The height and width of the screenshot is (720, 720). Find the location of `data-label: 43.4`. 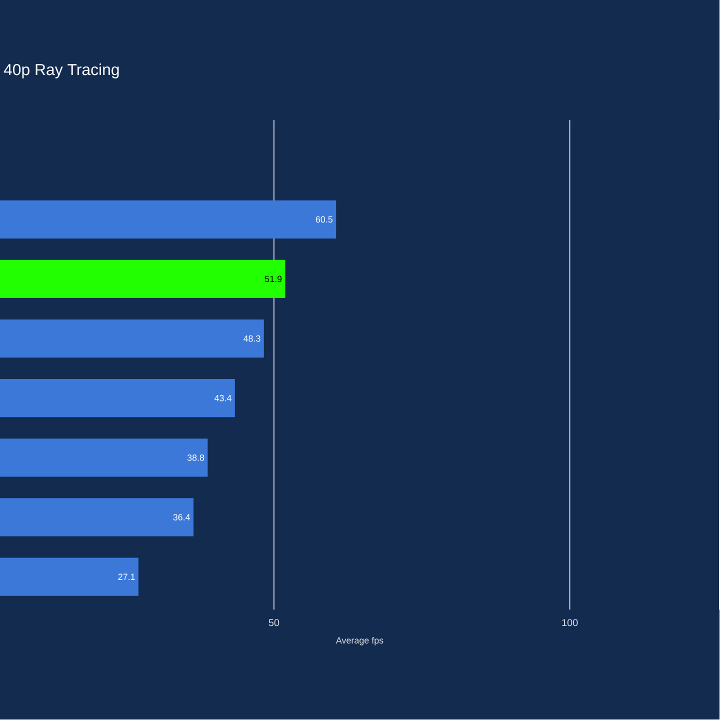

data-label: 43.4 is located at coordinates (223, 398).